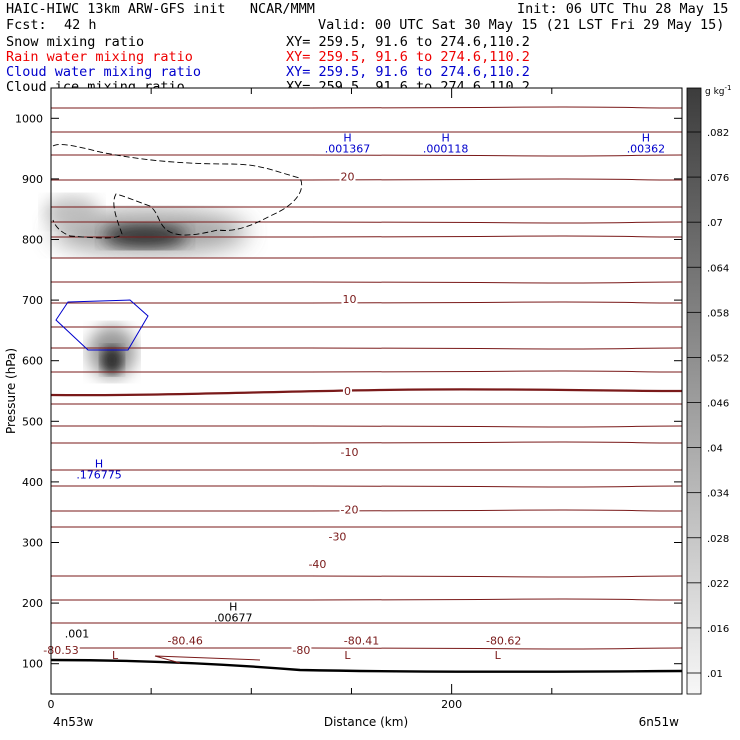 Image resolution: width=740 pixels, height=740 pixels. I want to click on colorbar-tick-label: .052, so click(718, 358).